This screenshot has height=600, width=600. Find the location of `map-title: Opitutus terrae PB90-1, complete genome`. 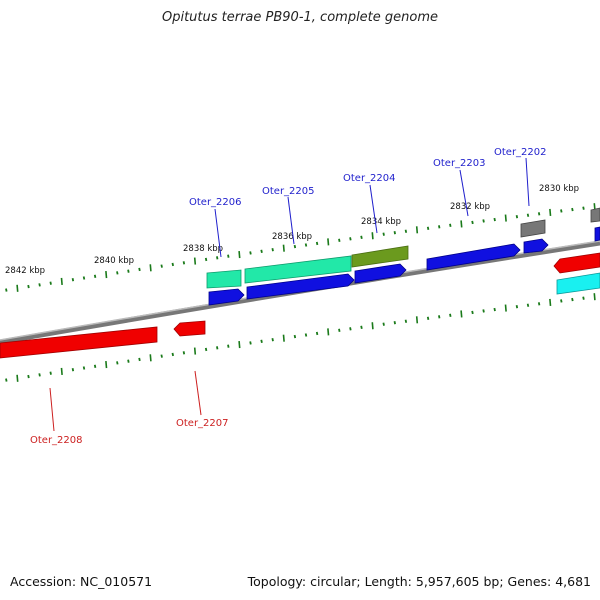

map-title: Opitutus terrae PB90-1, complete genome is located at coordinates (300, 17).